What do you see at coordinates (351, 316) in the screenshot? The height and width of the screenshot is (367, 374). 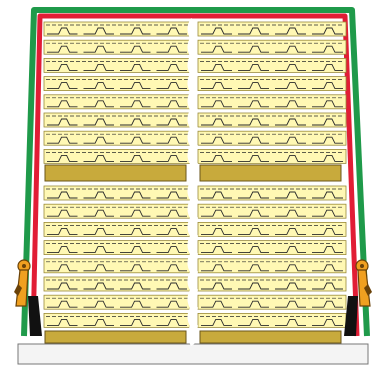 I see `strap-right` at bounding box center [351, 316].